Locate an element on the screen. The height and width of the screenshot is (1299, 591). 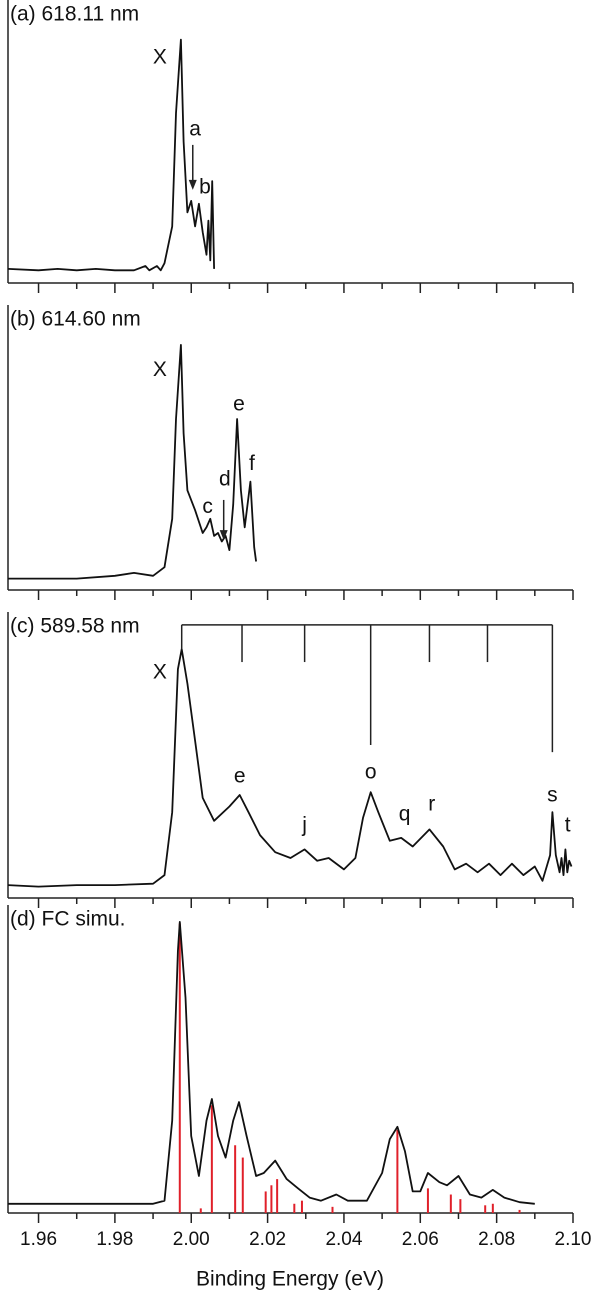
x-tick-label: 2.06 is located at coordinates (420, 1239).